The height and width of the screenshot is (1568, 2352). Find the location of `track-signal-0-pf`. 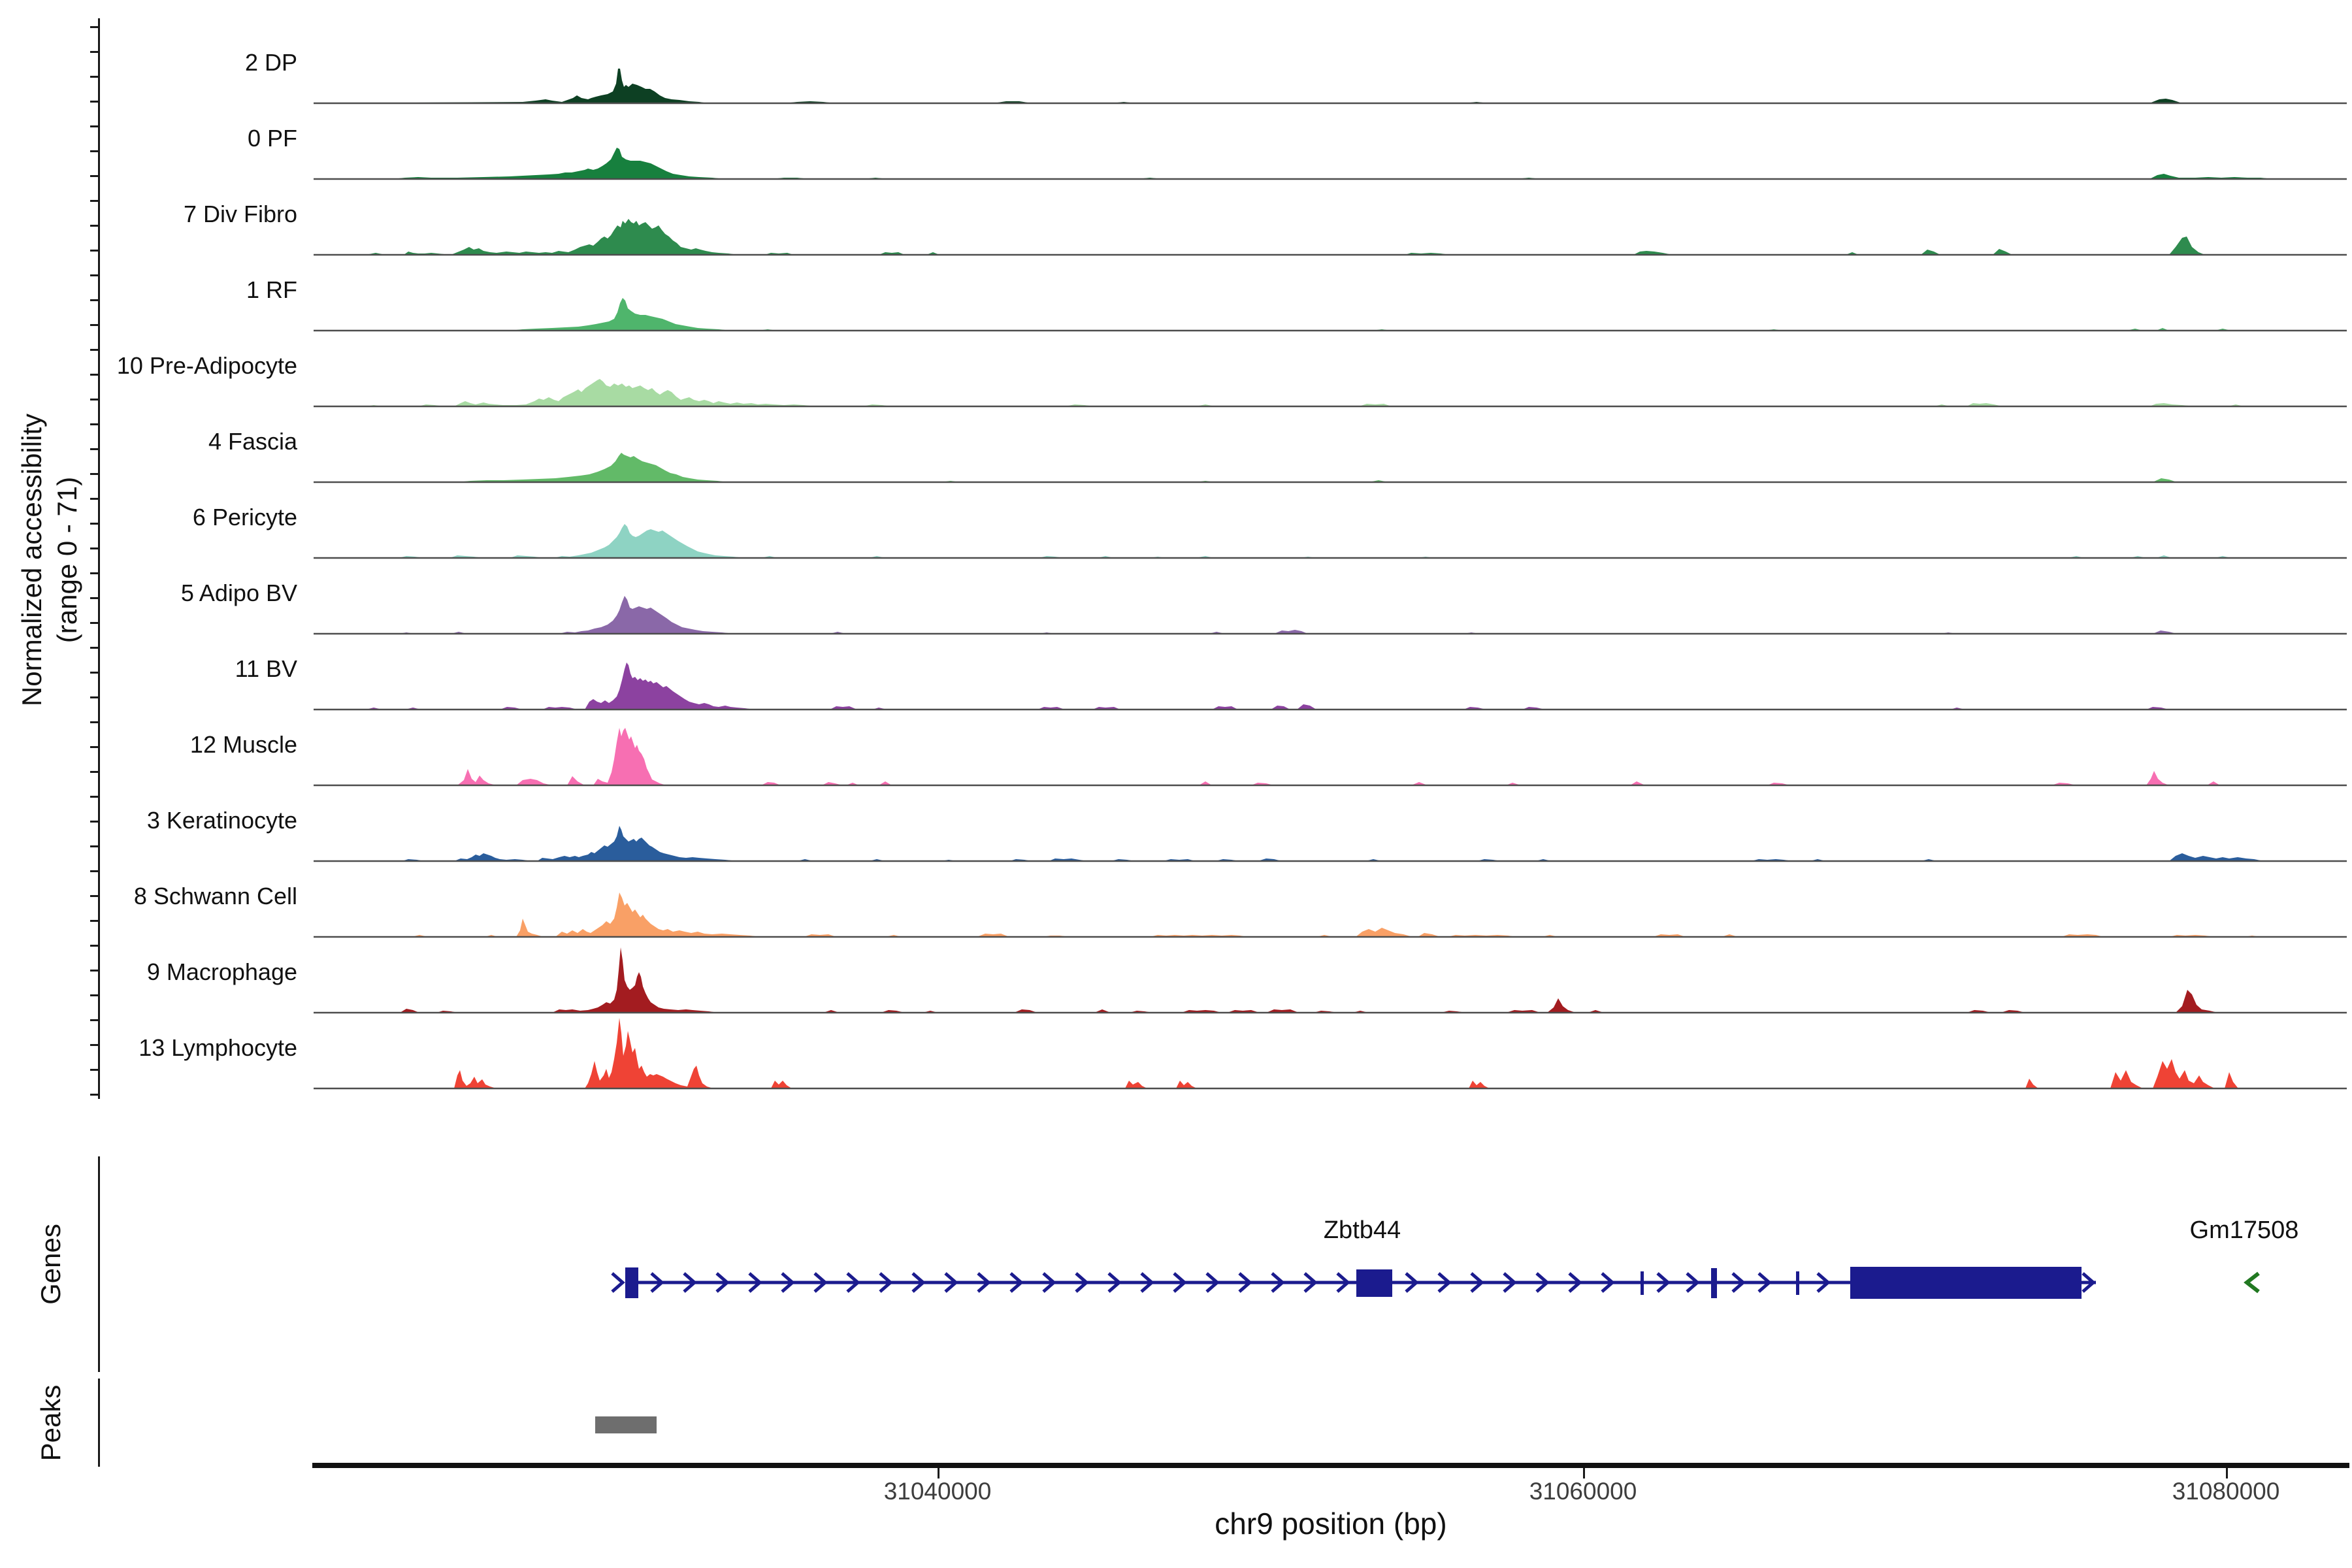

track-signal-0-pf is located at coordinates (1330, 164).